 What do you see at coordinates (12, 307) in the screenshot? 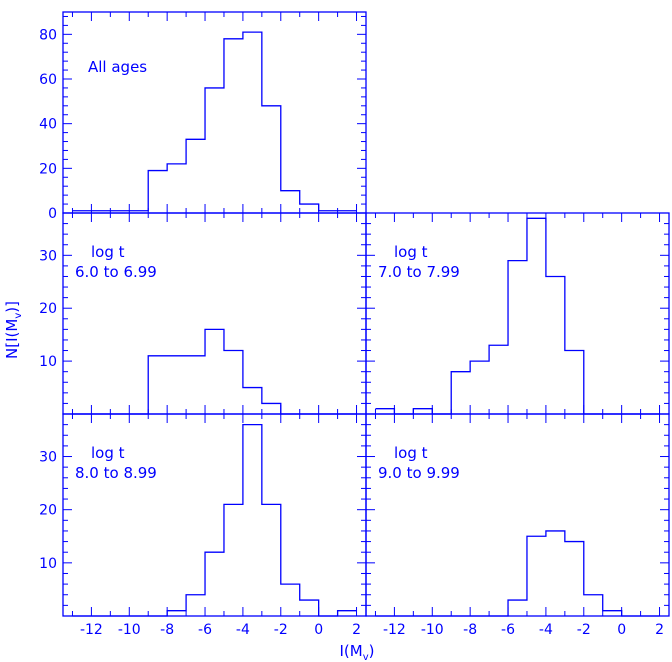
I see `y-axis-label-close: )]` at bounding box center [12, 307].